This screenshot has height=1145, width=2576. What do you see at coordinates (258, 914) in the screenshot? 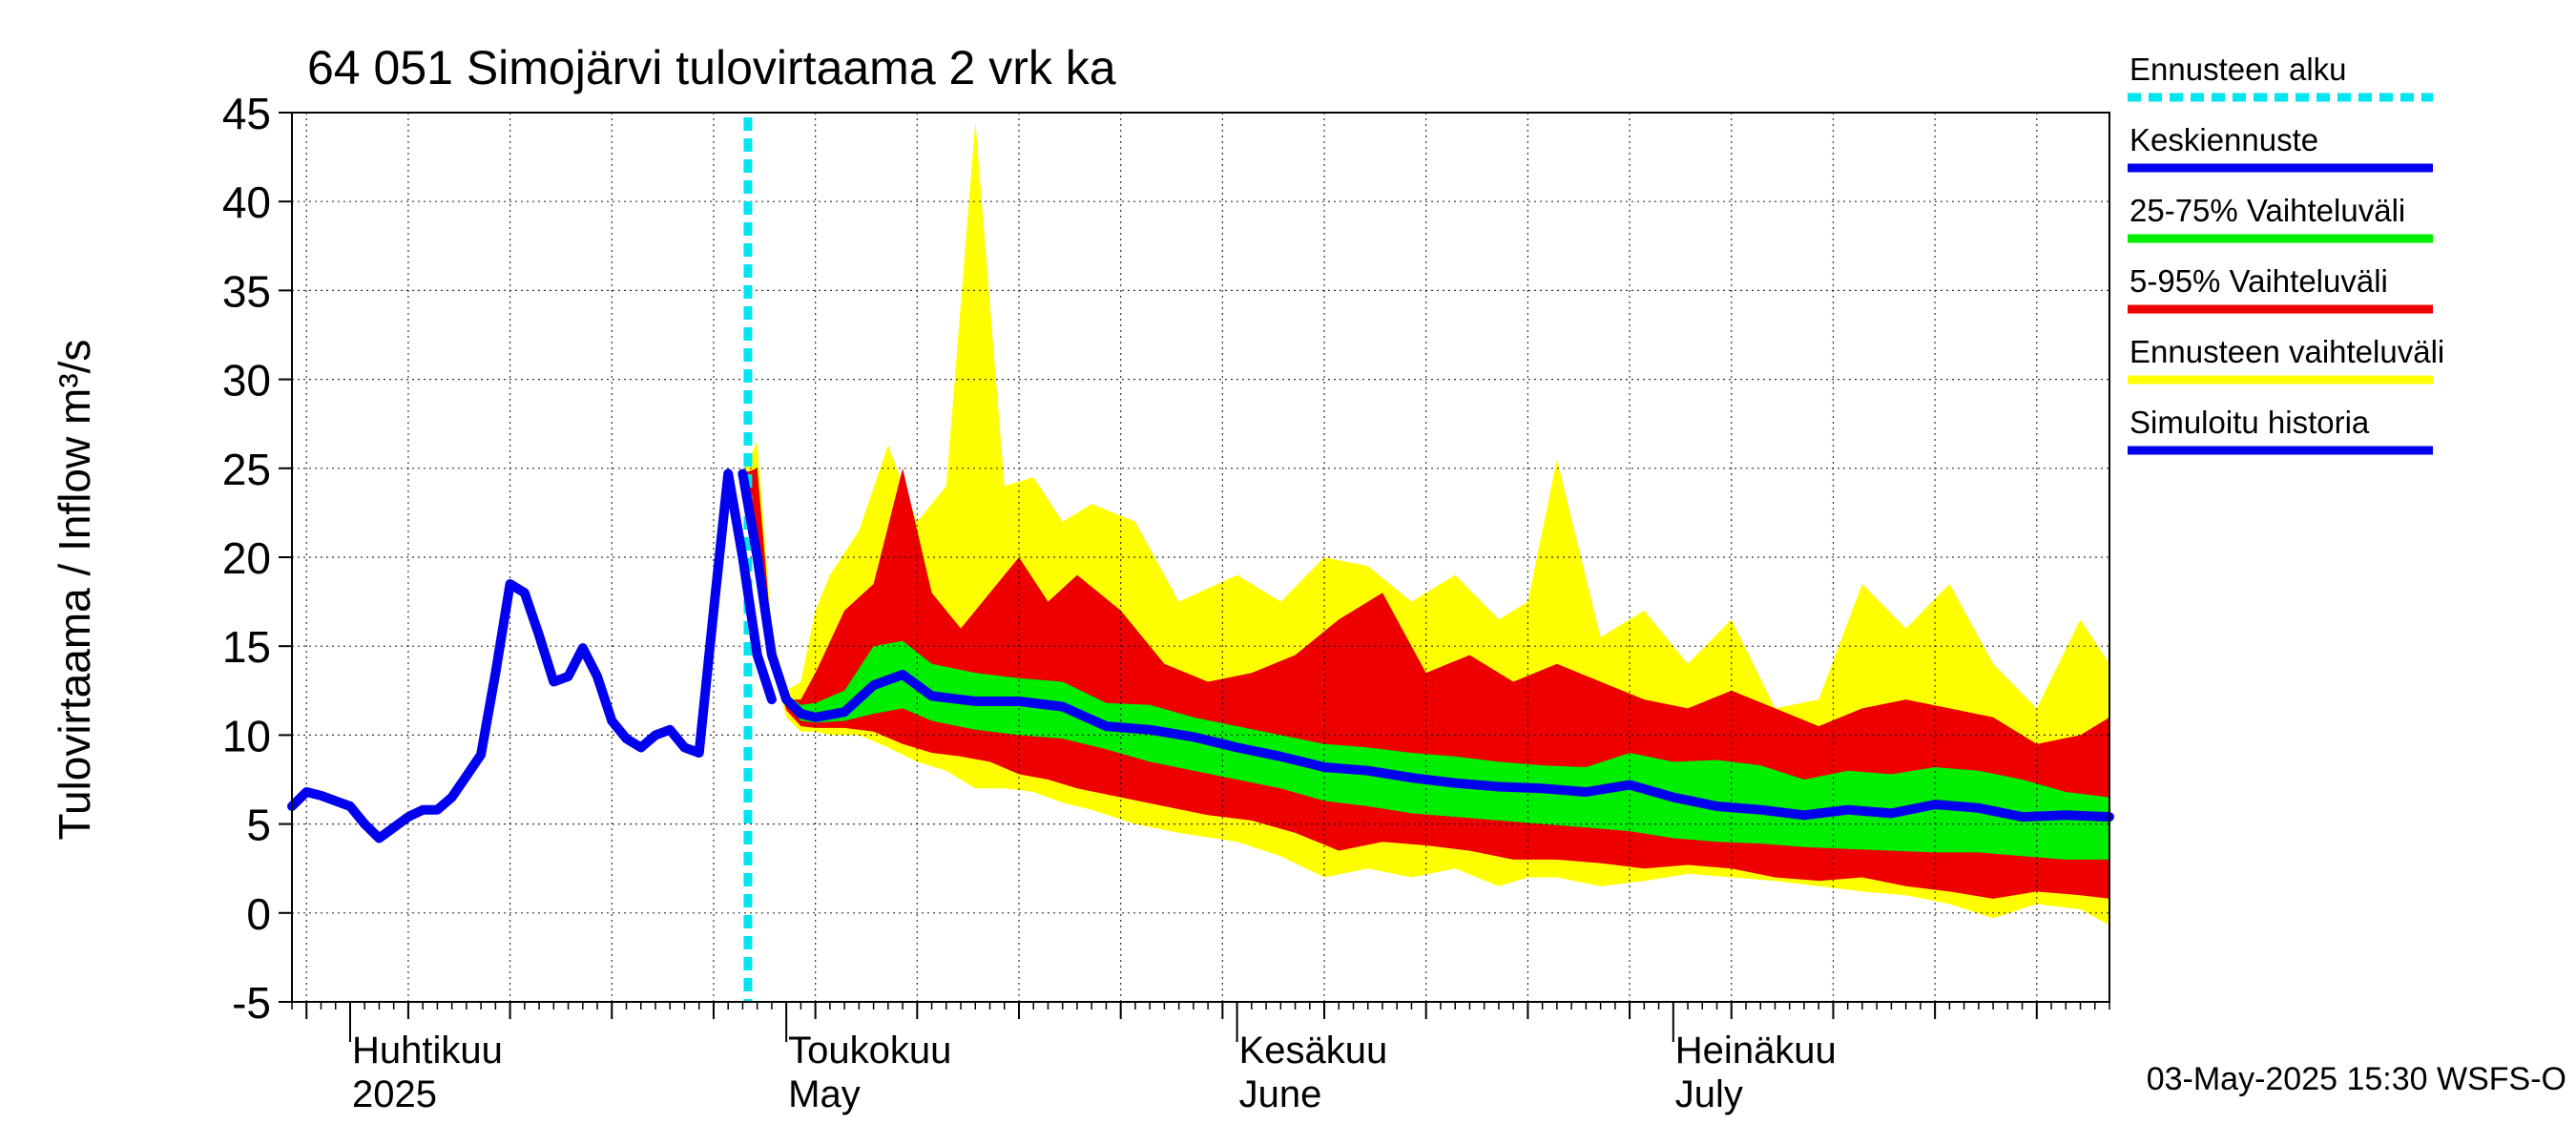
I see `y-tick-label: 0` at bounding box center [258, 914].